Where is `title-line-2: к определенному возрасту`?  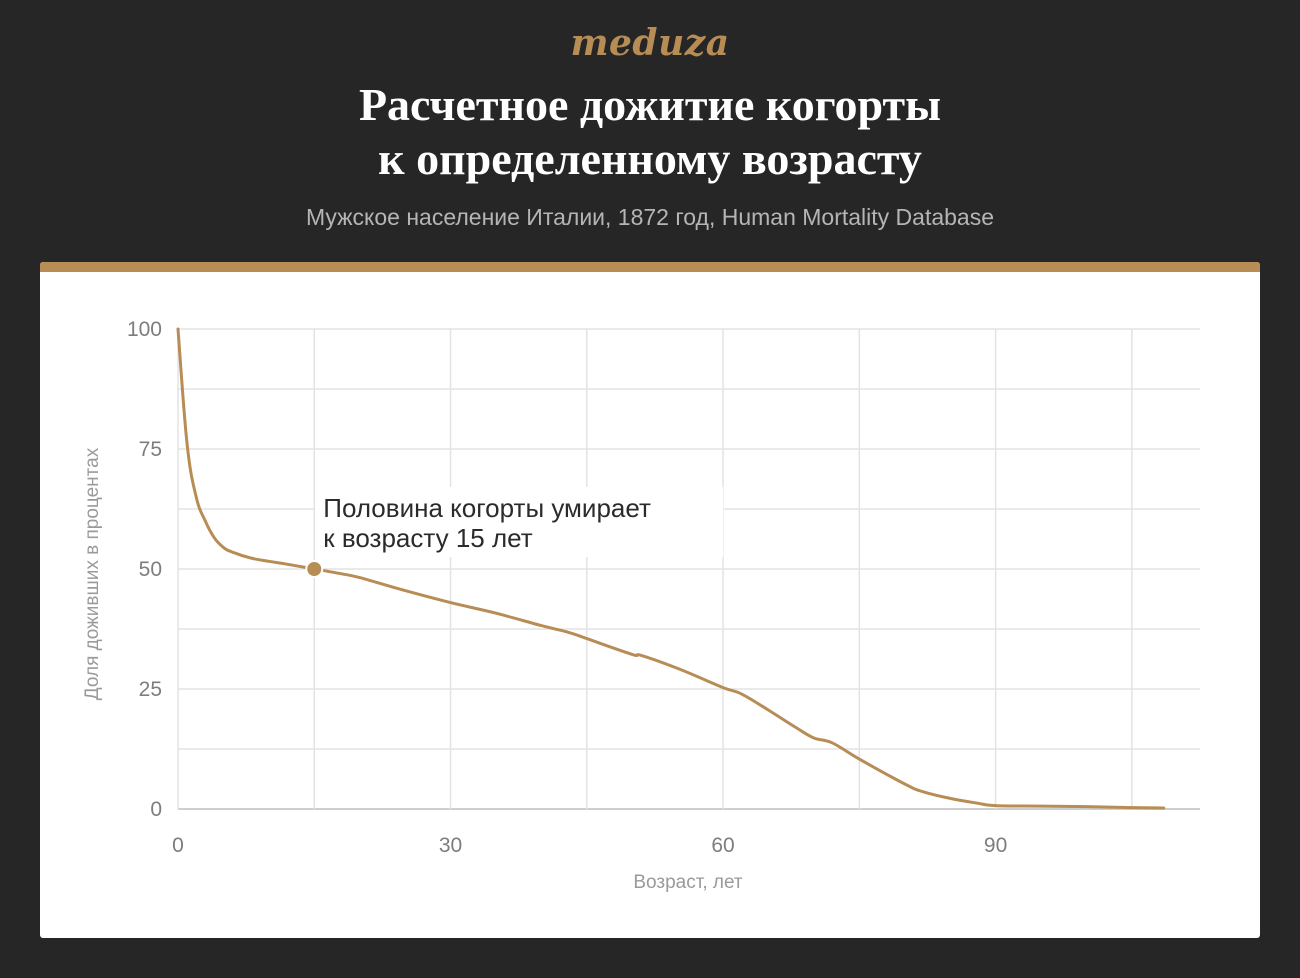
title-line-2: к определенному возрасту is located at coordinates (650, 158).